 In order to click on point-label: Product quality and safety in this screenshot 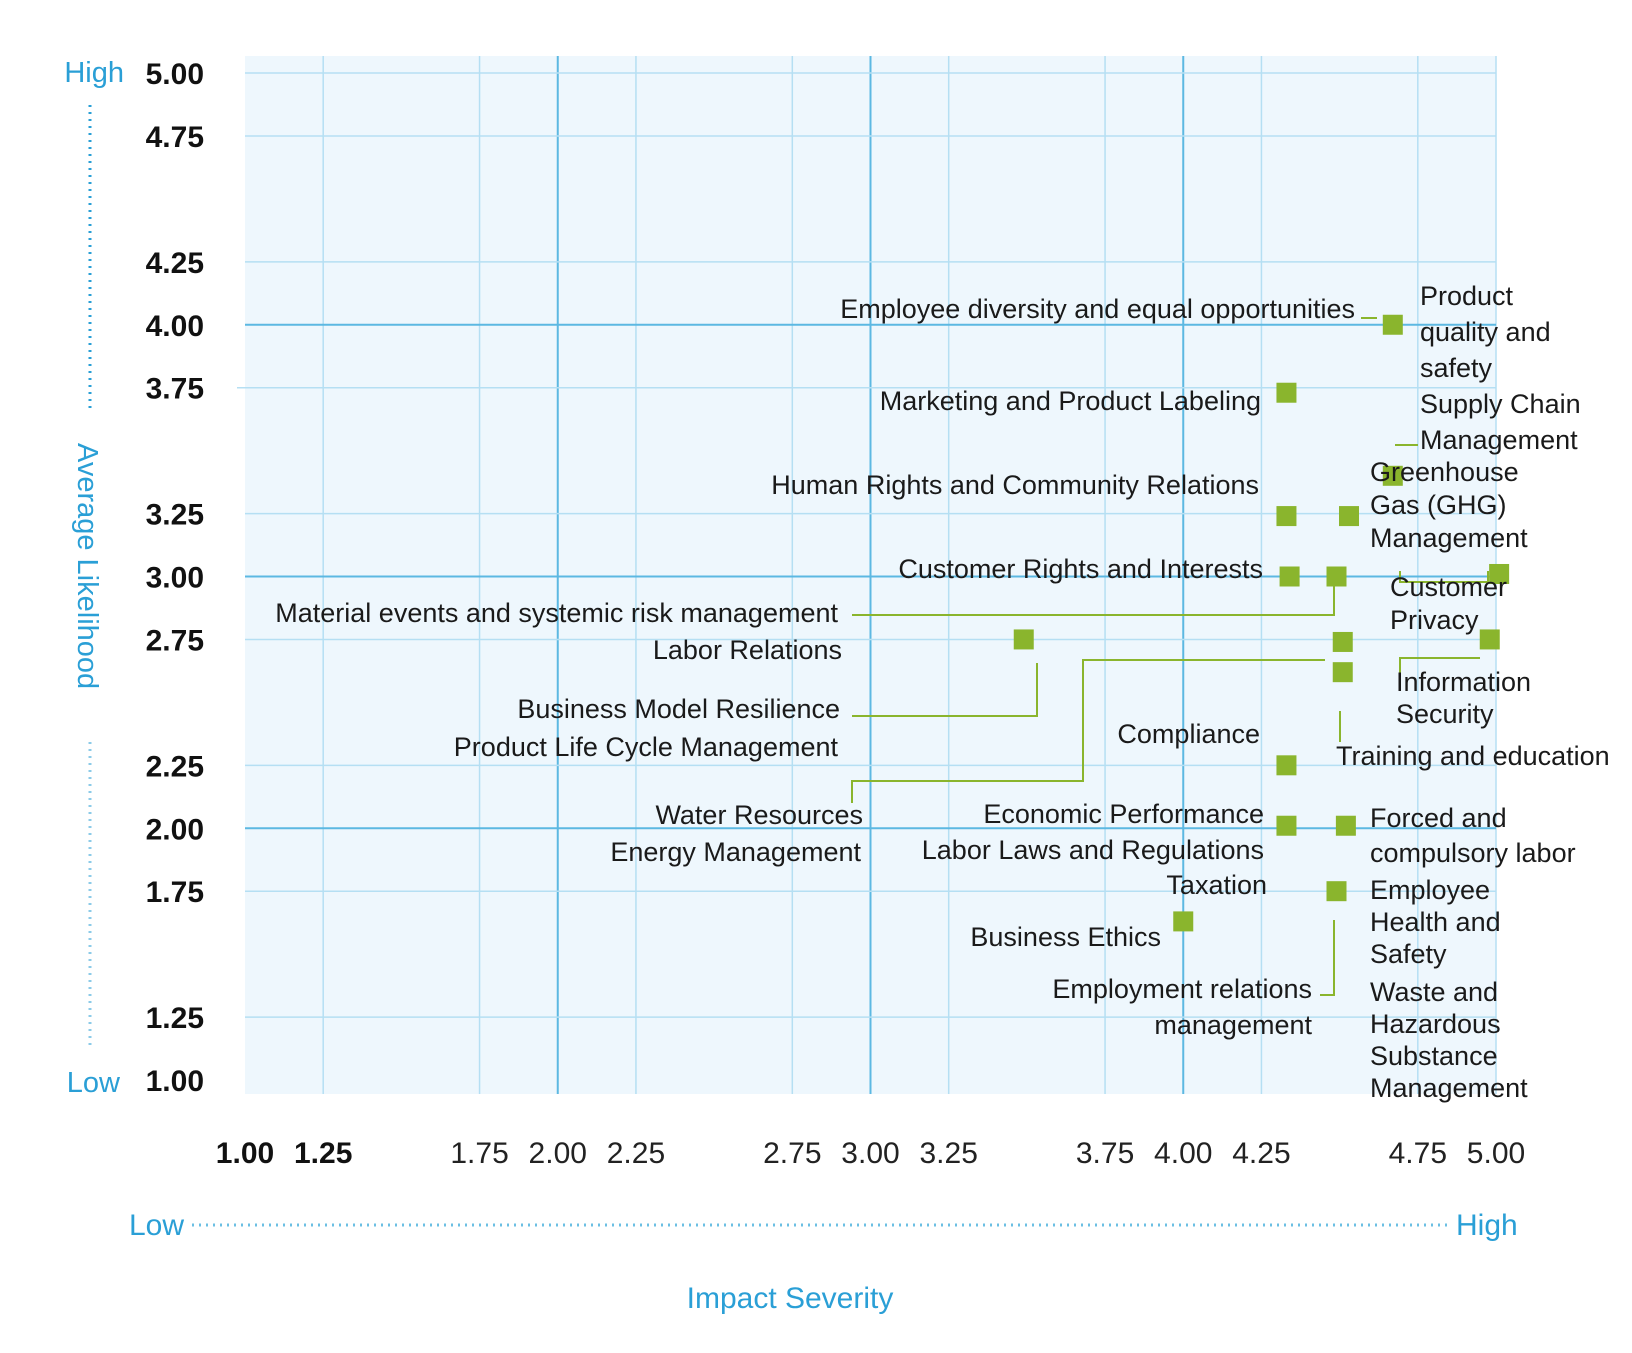, I will do `click(1485, 332)`.